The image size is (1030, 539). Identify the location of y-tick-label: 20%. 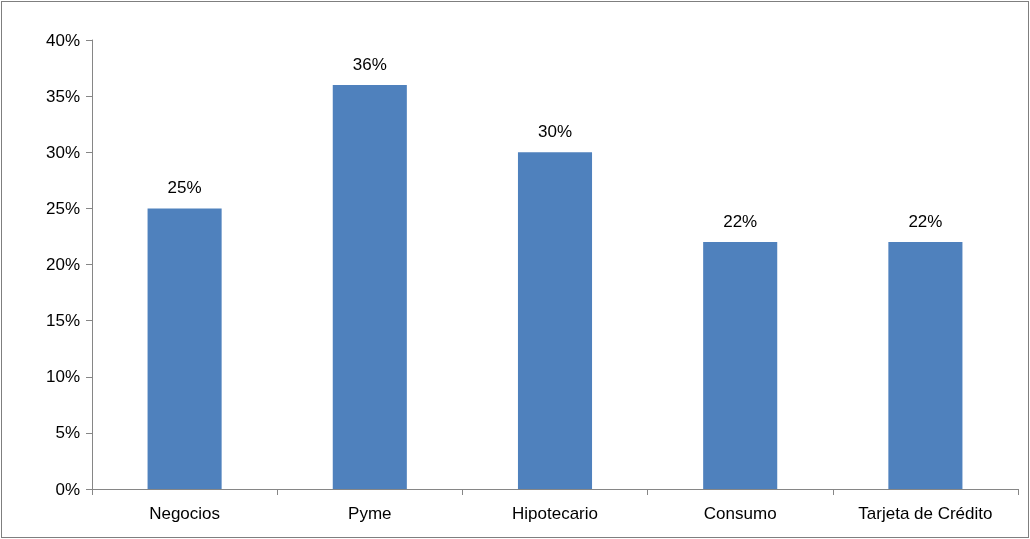
(62, 264).